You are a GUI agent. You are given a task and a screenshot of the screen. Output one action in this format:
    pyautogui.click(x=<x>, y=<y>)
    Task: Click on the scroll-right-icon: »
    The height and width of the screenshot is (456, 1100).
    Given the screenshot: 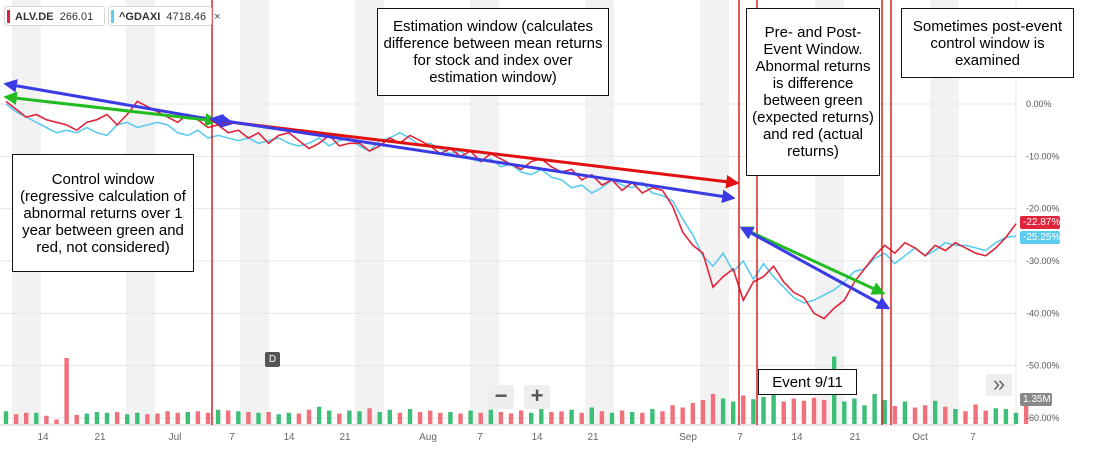 What is the action you would take?
    pyautogui.click(x=999, y=384)
    